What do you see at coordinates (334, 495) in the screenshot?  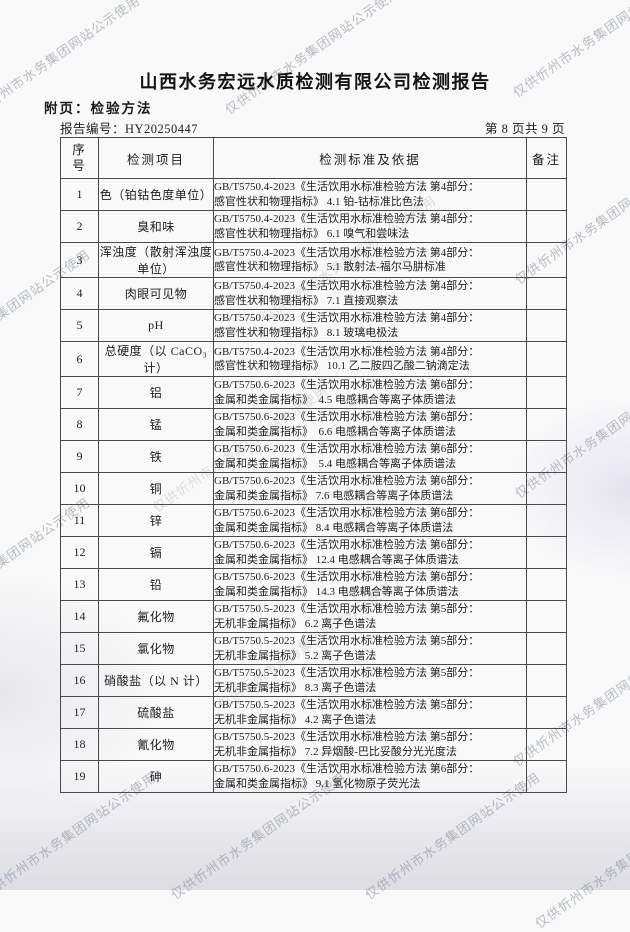 I see `standard-line-2: 金属和类金属指标》 7.6 电感耦合等离子体质谱法` at bounding box center [334, 495].